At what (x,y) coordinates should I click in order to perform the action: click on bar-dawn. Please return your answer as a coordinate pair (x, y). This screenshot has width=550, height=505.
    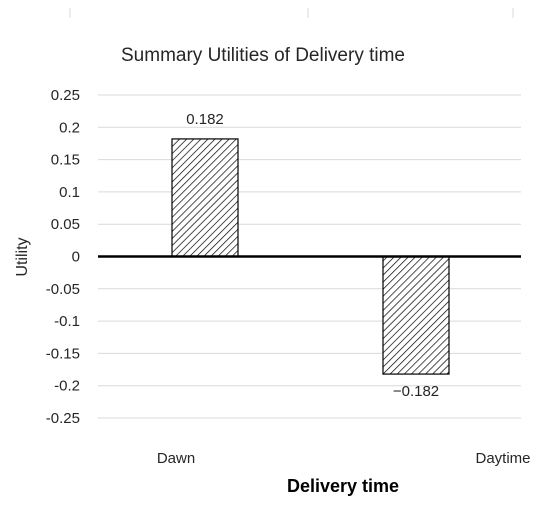
    Looking at the image, I should click on (205, 198).